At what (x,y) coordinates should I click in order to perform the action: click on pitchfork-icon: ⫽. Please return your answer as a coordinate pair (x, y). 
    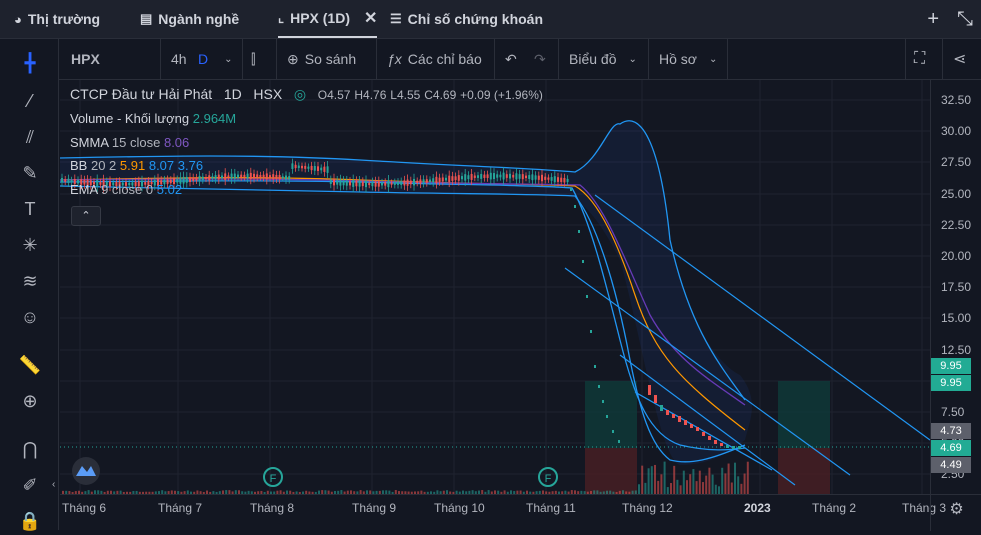
    Looking at the image, I should click on (30, 136).